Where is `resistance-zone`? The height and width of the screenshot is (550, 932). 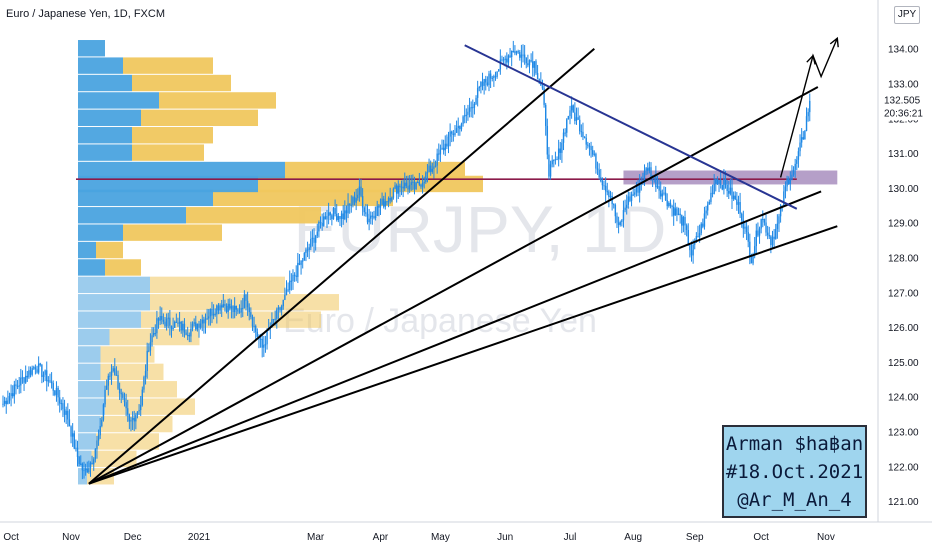
resistance-zone is located at coordinates (730, 177).